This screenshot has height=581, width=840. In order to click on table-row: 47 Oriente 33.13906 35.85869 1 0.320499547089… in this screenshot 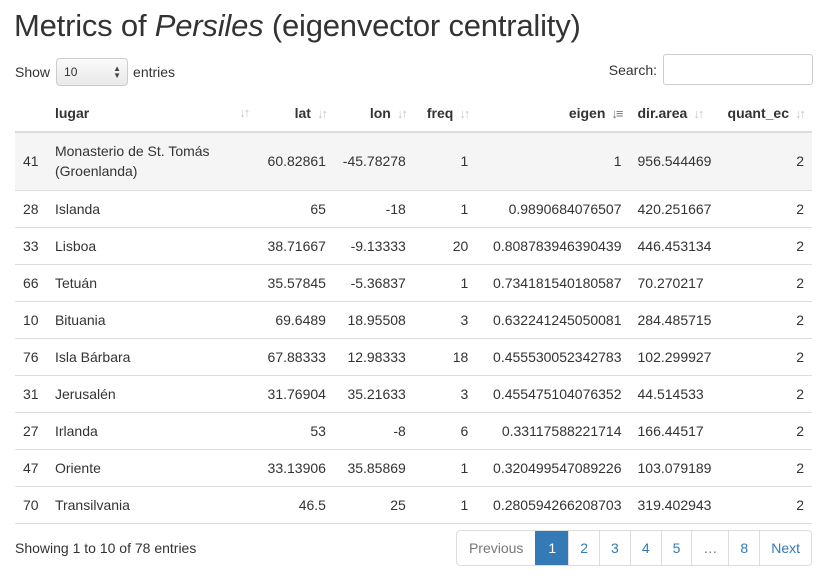, I will do `click(413, 467)`.